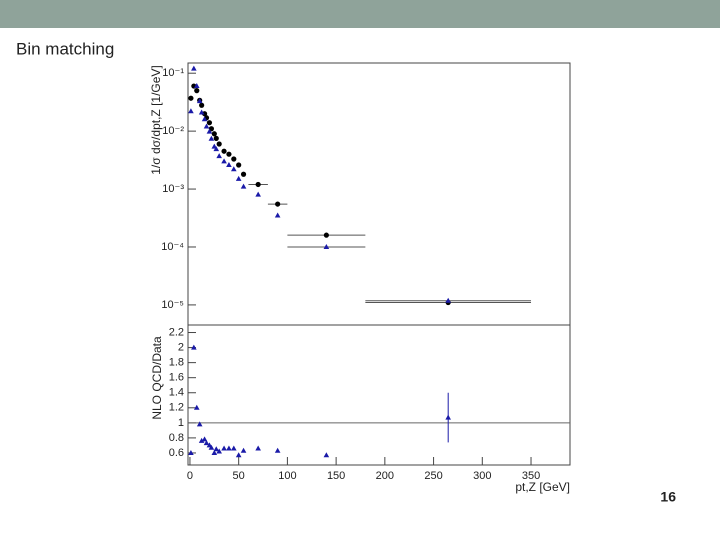  I want to click on x-tick-label: 50, so click(239, 476).